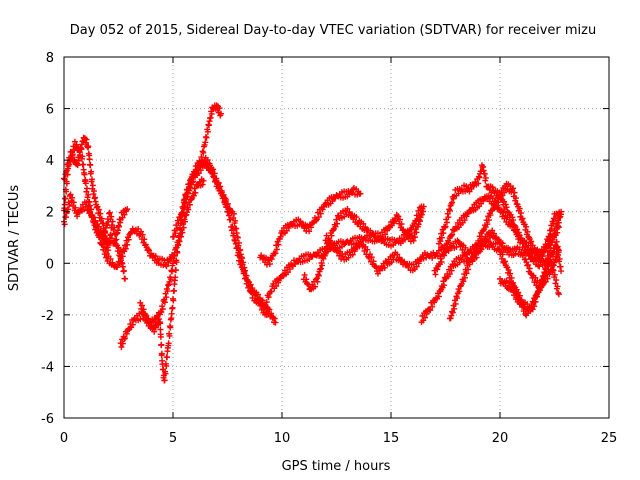 The width and height of the screenshot is (640, 480). Describe the element at coordinates (173, 438) in the screenshot. I see `x-tick-label: 5` at that location.